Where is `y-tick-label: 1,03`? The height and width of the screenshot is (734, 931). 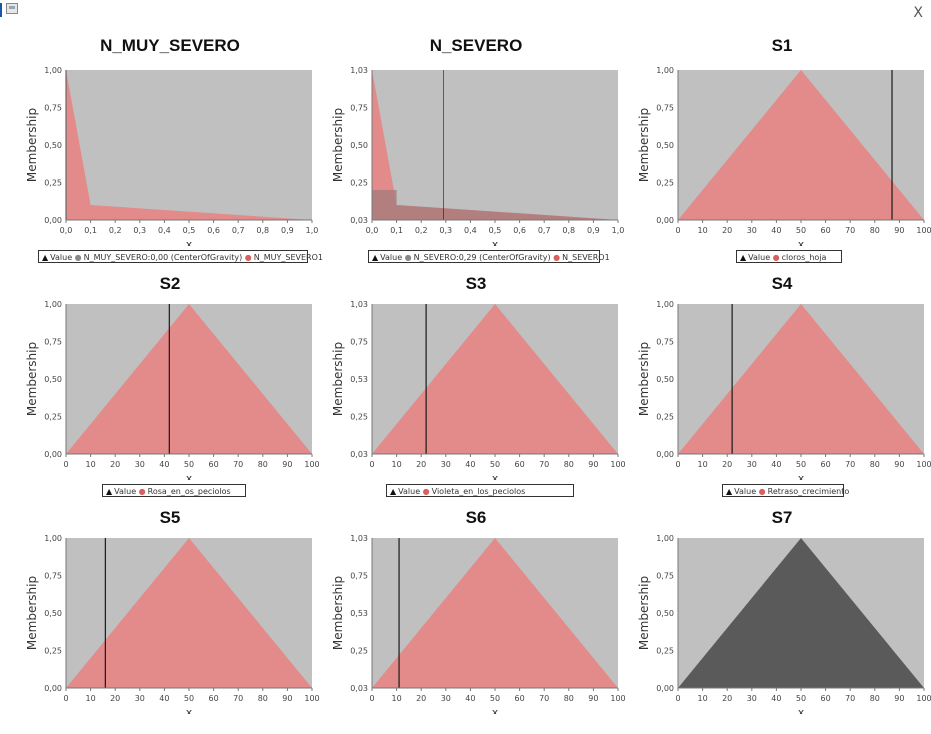
y-tick-label: 1,03 is located at coordinates (359, 538).